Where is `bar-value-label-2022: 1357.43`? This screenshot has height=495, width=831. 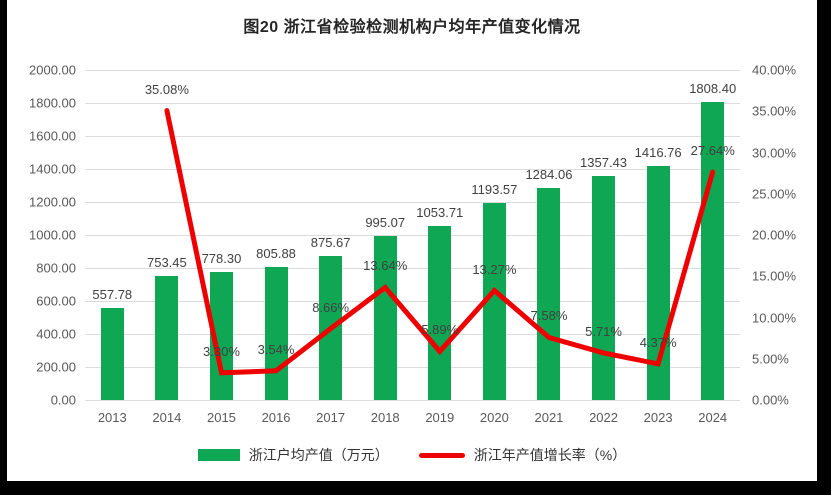 bar-value-label-2022: 1357.43 is located at coordinates (604, 163).